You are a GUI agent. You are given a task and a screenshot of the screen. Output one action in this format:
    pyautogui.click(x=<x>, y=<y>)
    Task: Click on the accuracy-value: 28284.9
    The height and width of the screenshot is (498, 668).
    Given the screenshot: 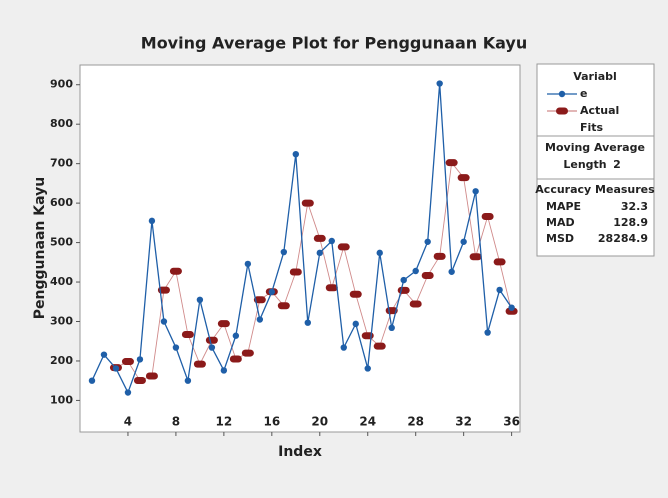 What is the action you would take?
    pyautogui.click(x=623, y=238)
    